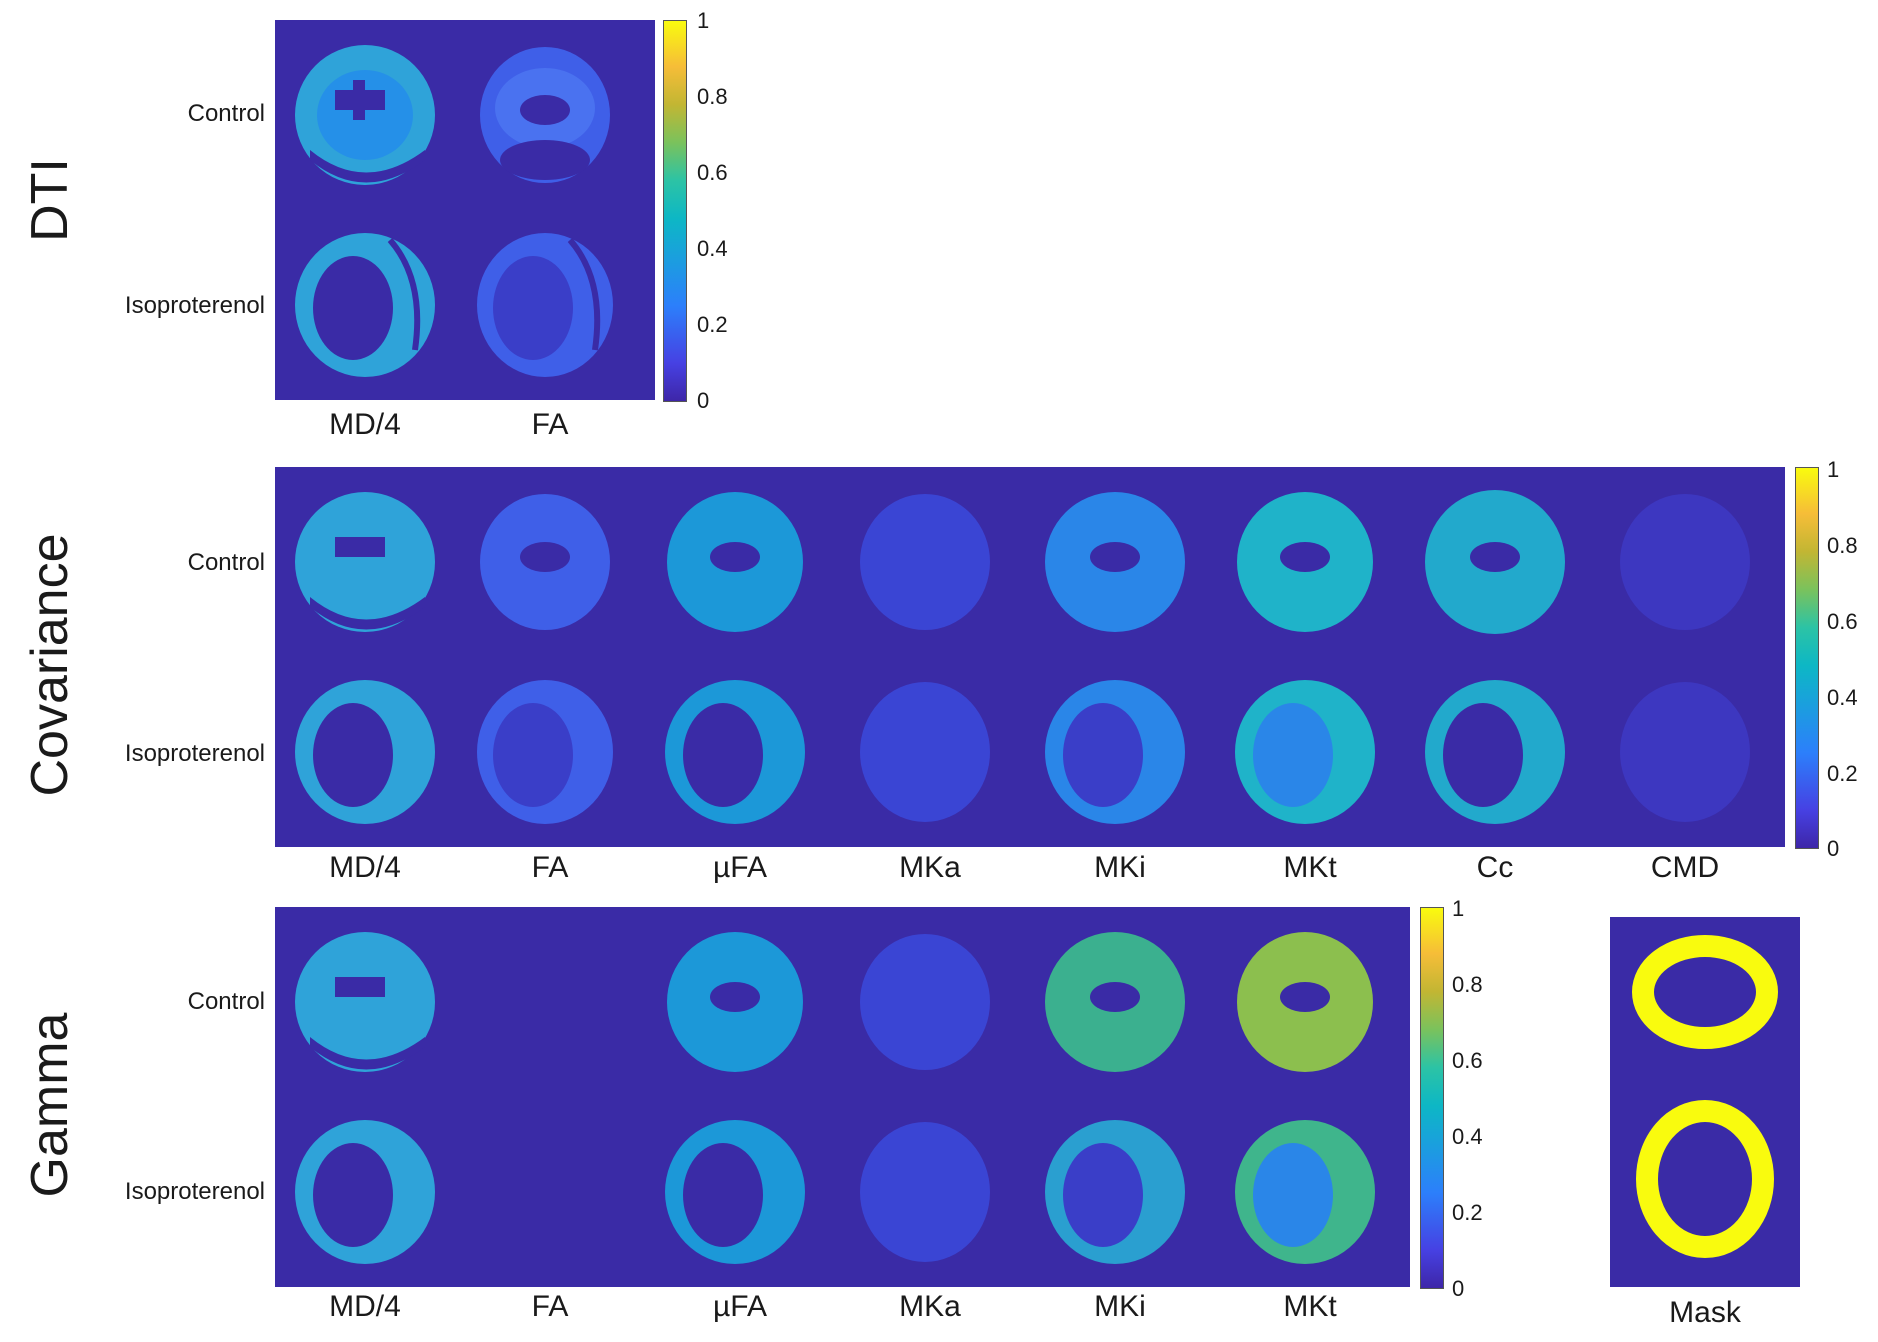  What do you see at coordinates (835, 1192) in the screenshot?
I see `gamma-iso-row` at bounding box center [835, 1192].